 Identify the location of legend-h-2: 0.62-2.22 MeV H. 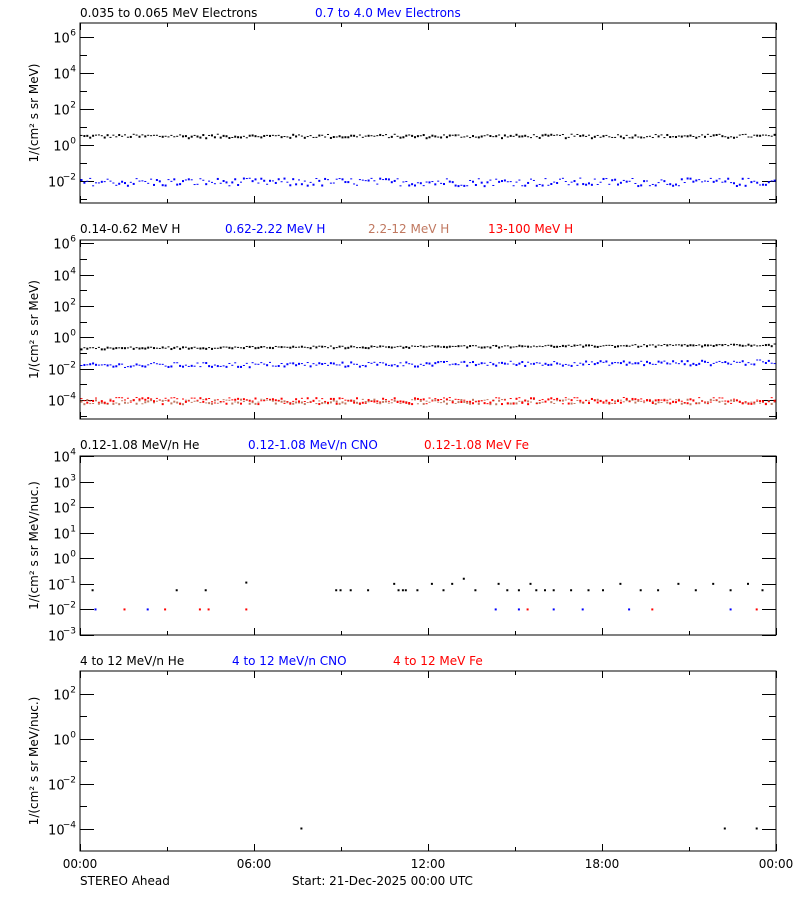
(275, 229).